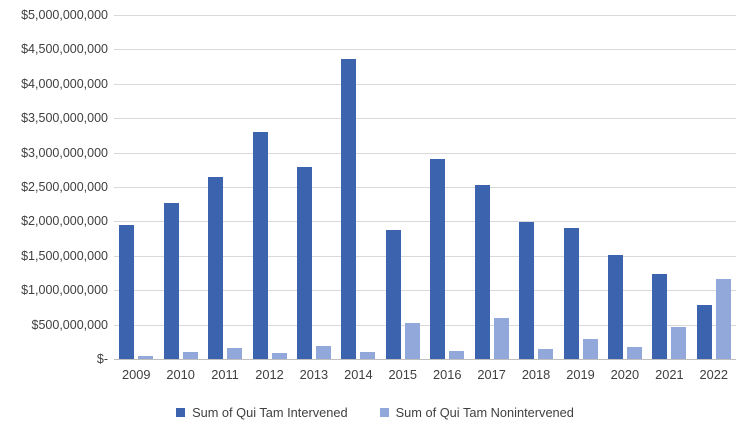  Describe the element at coordinates (314, 374) in the screenshot. I see `x-axis-label-2013: 2013` at that location.